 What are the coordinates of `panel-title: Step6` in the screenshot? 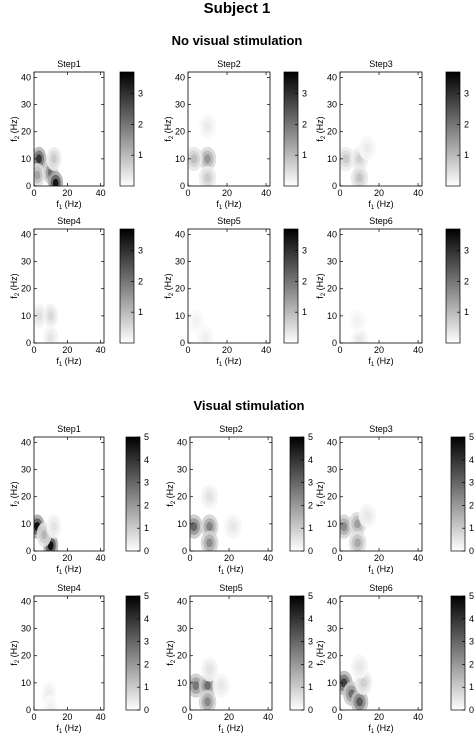 It's located at (381, 588).